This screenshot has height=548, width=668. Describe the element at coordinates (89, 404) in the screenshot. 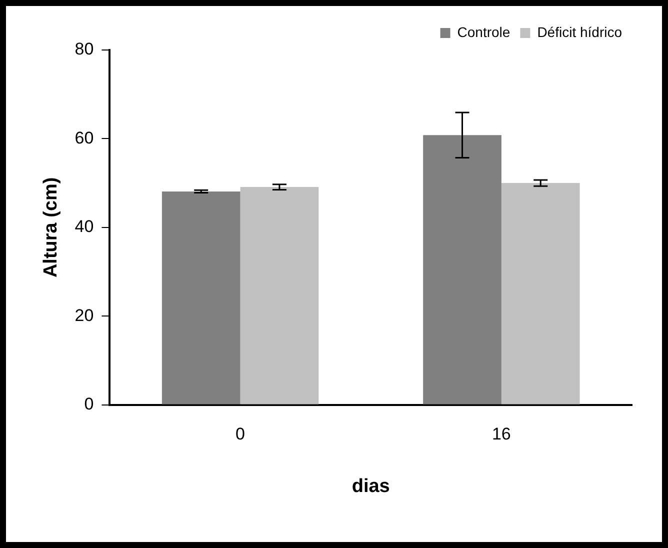

I see `y-tick-label: 0` at that location.